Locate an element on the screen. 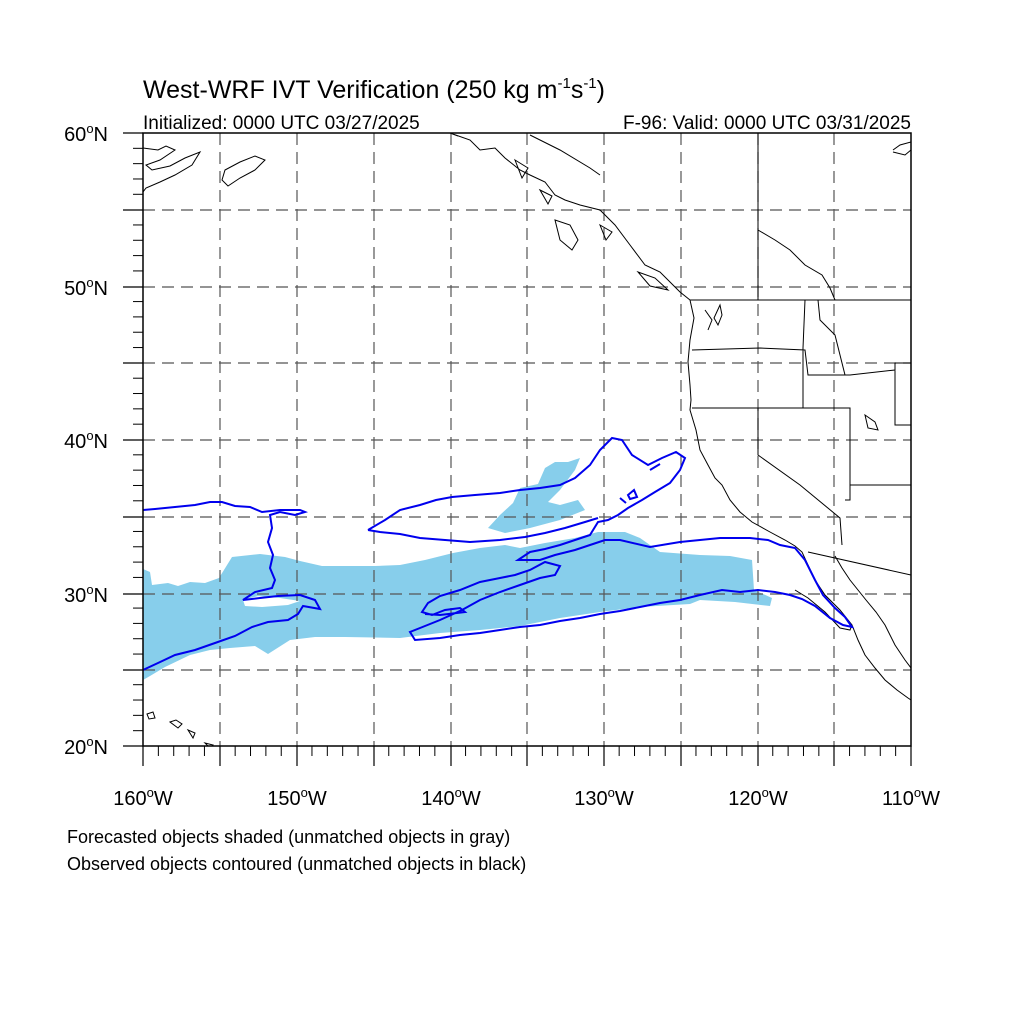 The image size is (1024, 1024). lat-label-30: 30oN is located at coordinates (86, 594).